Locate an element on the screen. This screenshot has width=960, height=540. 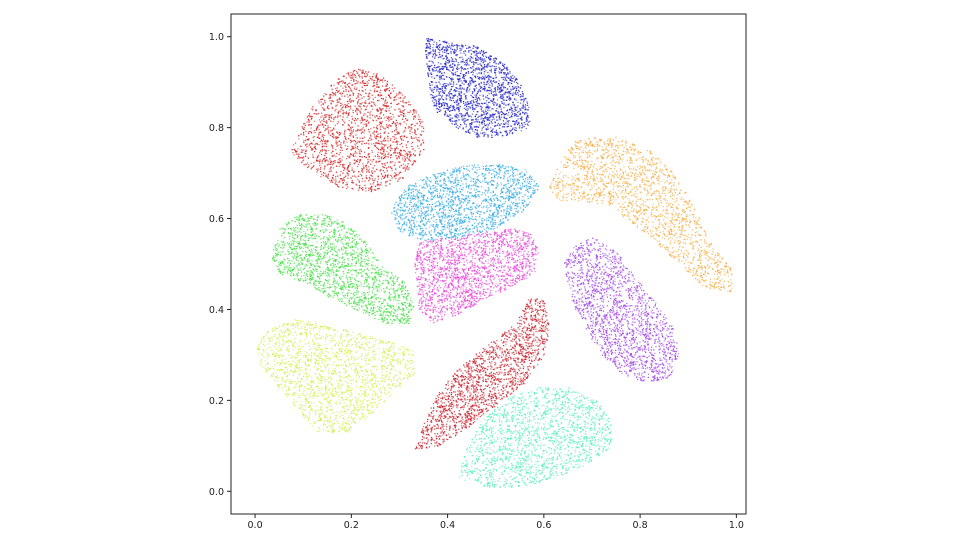
x-tick-label: 1.0 is located at coordinates (736, 525).